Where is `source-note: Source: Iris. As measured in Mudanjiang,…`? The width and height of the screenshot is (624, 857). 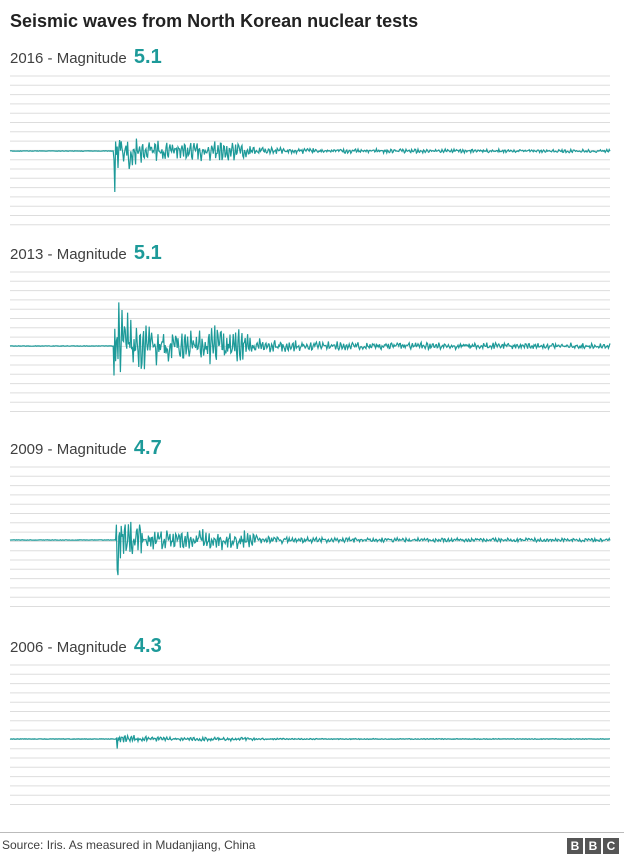 source-note: Source: Iris. As measured in Mudanjiang,… is located at coordinates (129, 845).